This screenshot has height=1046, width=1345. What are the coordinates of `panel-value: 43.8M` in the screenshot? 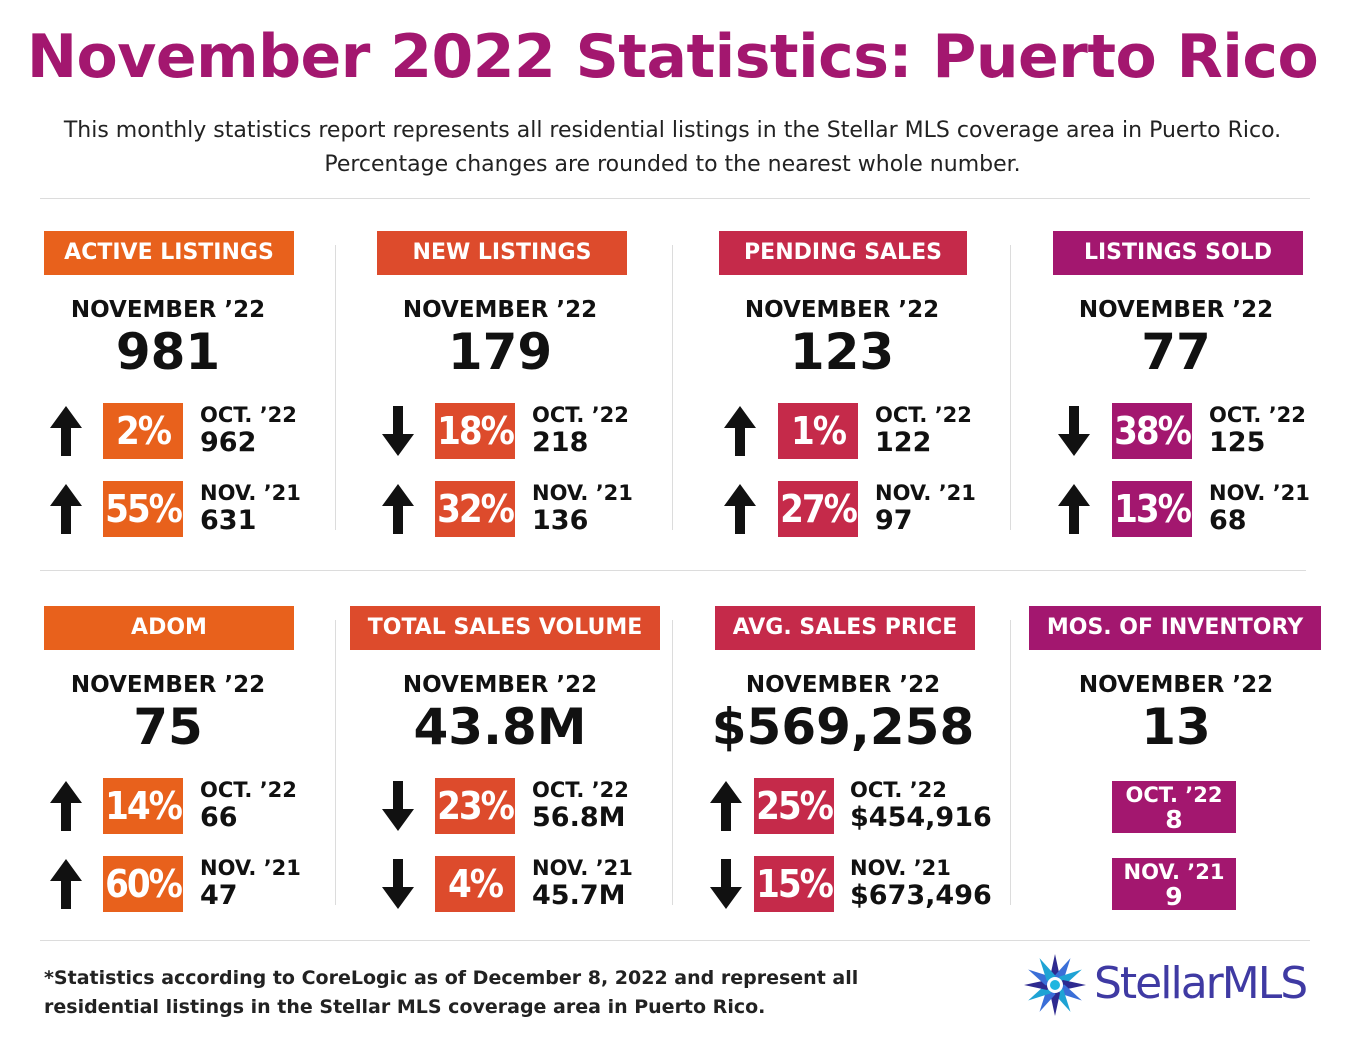 It's located at (500, 727).